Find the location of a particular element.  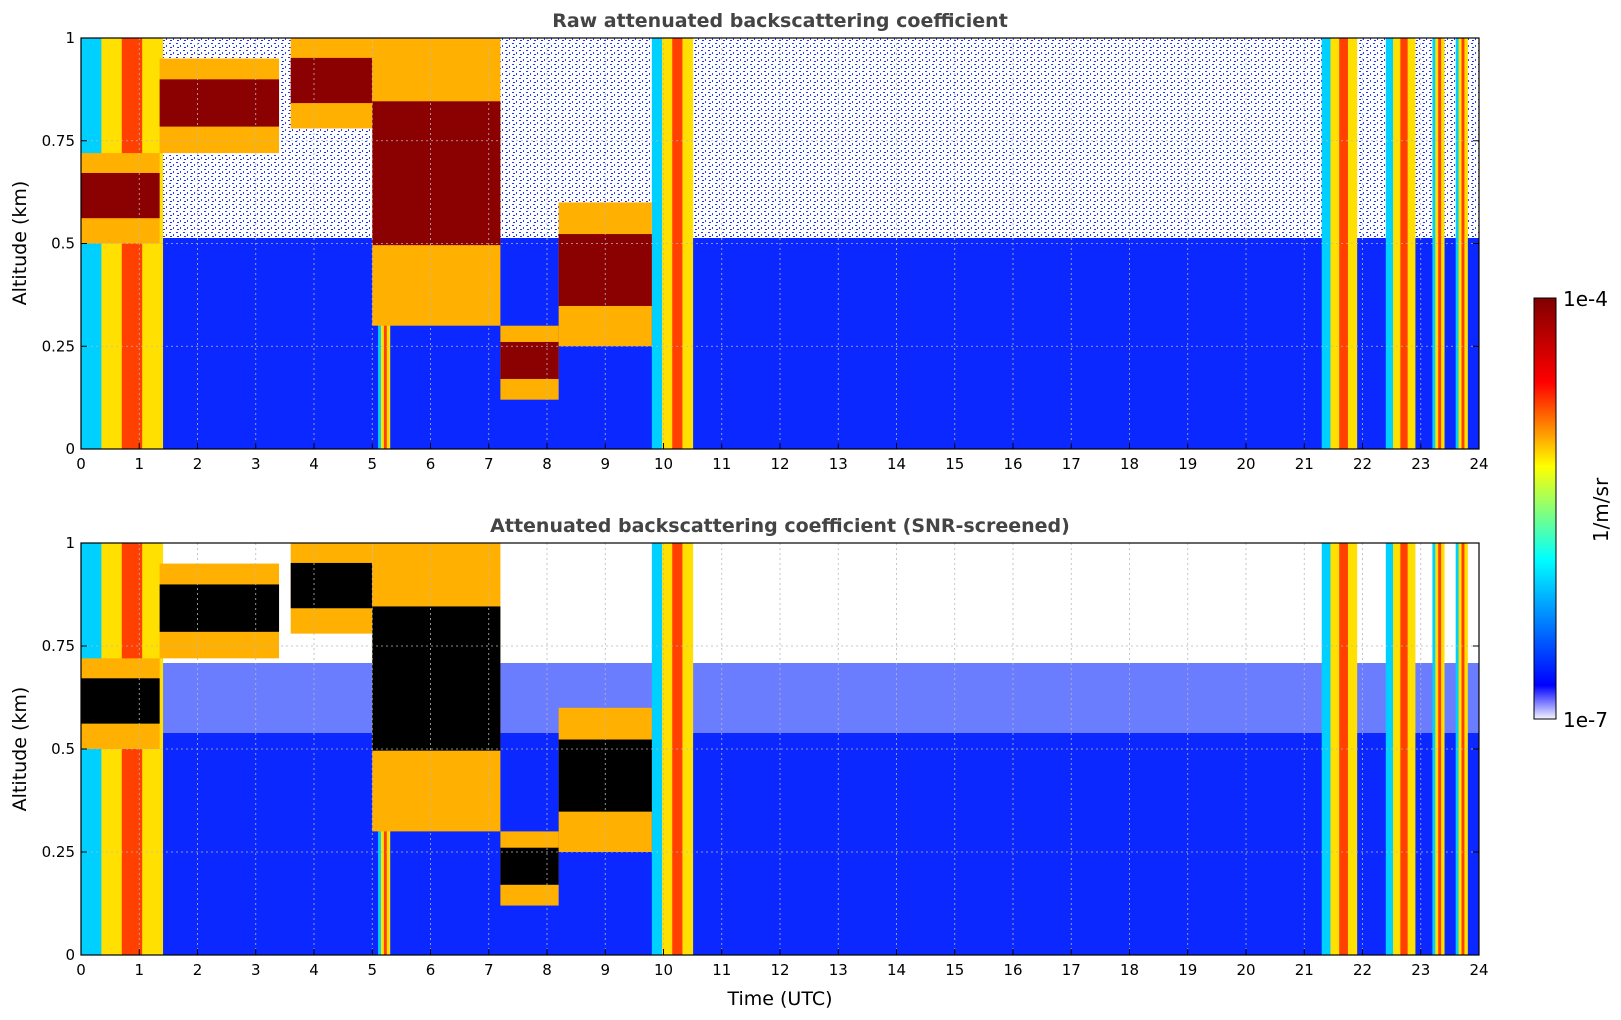

colorbar-gradient is located at coordinates (1545, 508).